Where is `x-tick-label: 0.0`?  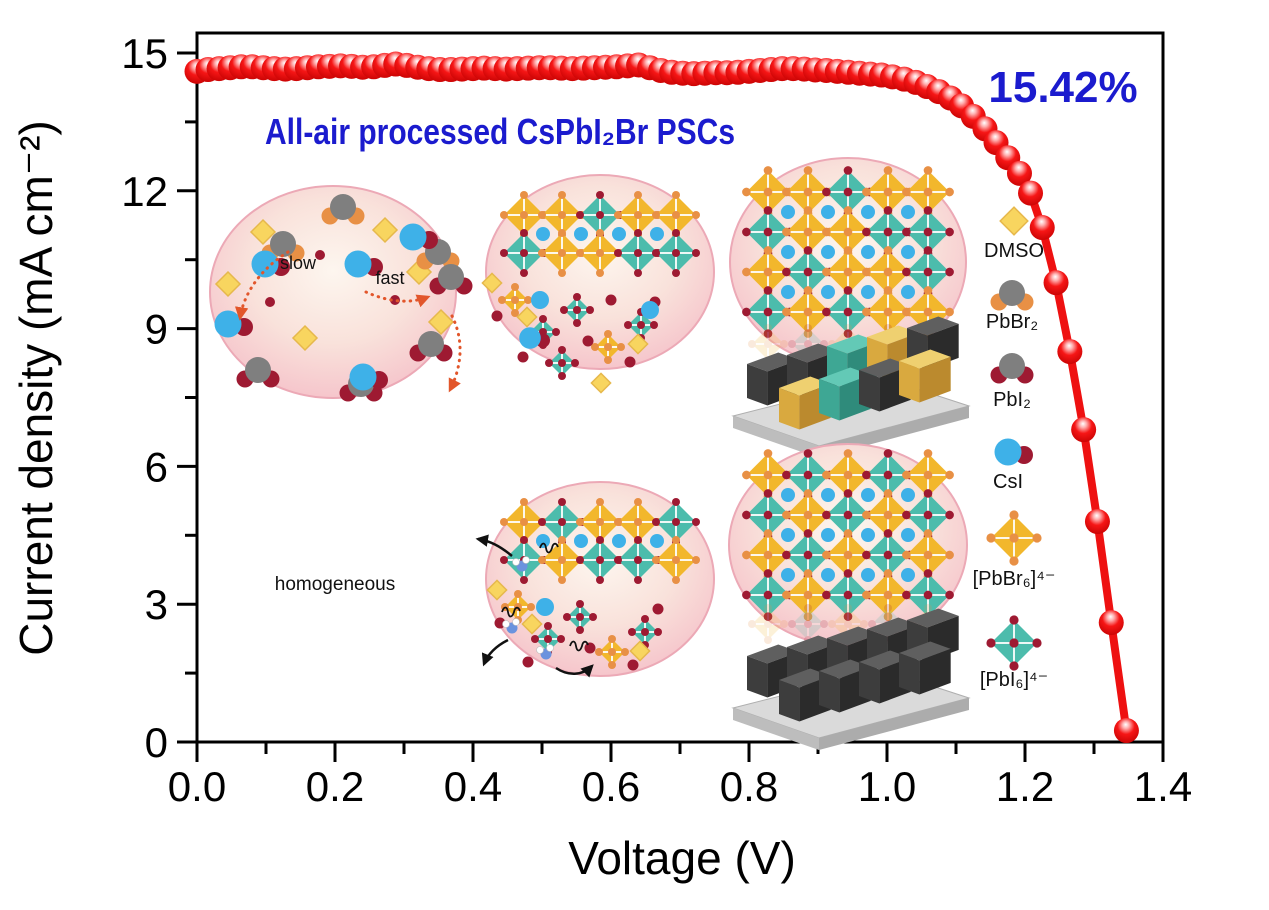
x-tick-label: 0.0 is located at coordinates (197, 786).